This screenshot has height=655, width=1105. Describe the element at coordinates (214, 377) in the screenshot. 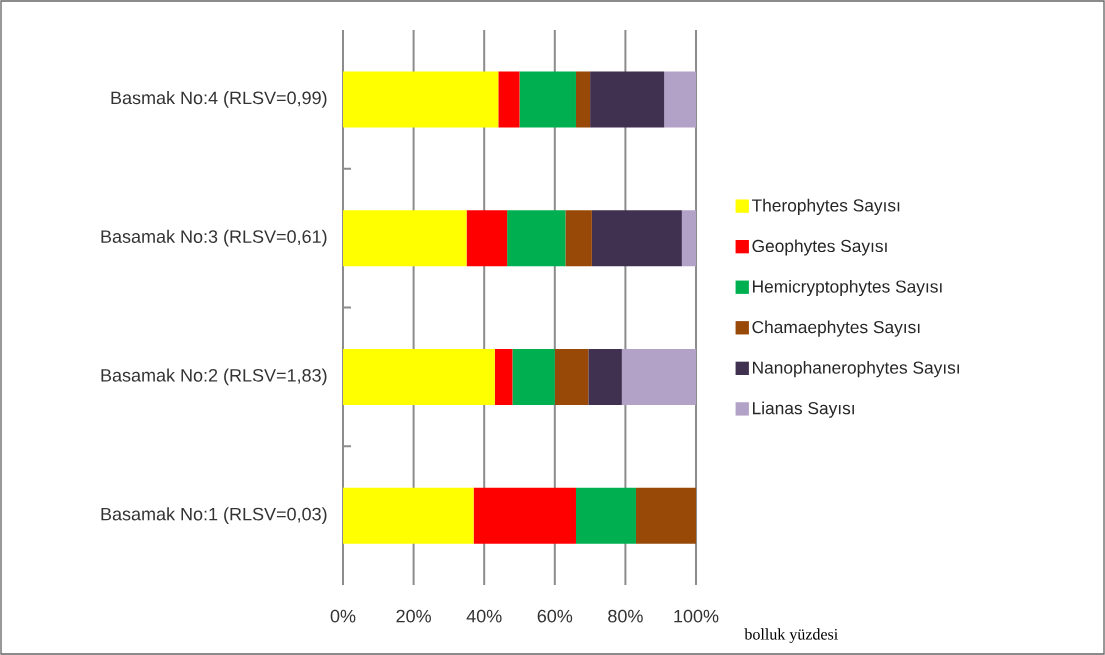

I see `y-tick-label: Basamak No:2 (RLSV=1,83)` at that location.